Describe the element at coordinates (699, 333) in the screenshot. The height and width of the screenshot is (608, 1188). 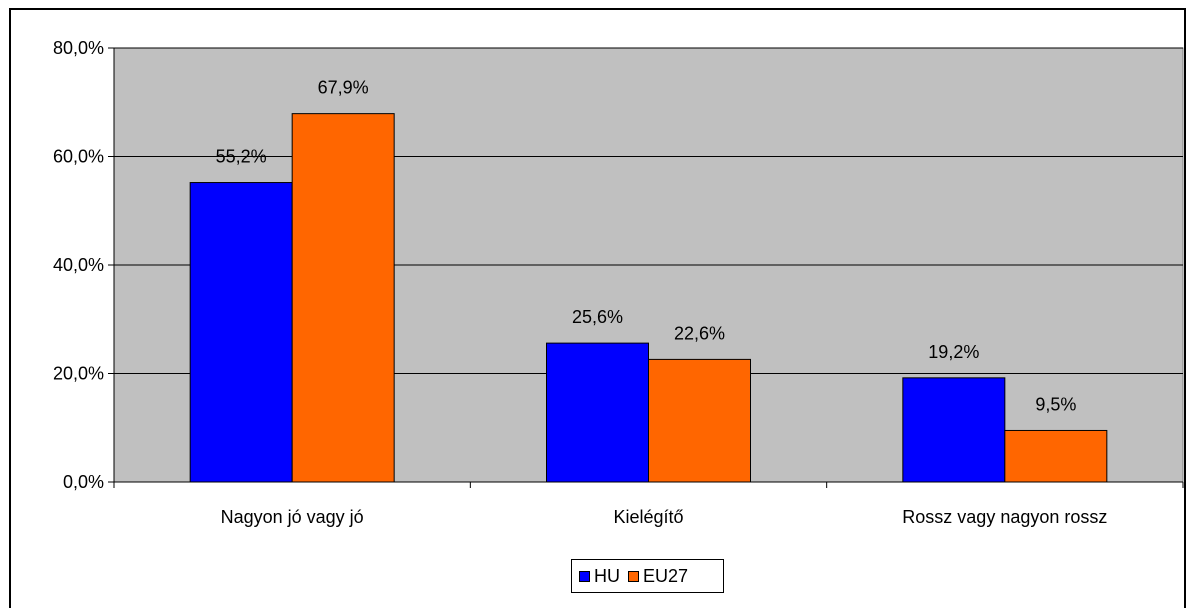
I see `data-label: 22,6%` at that location.